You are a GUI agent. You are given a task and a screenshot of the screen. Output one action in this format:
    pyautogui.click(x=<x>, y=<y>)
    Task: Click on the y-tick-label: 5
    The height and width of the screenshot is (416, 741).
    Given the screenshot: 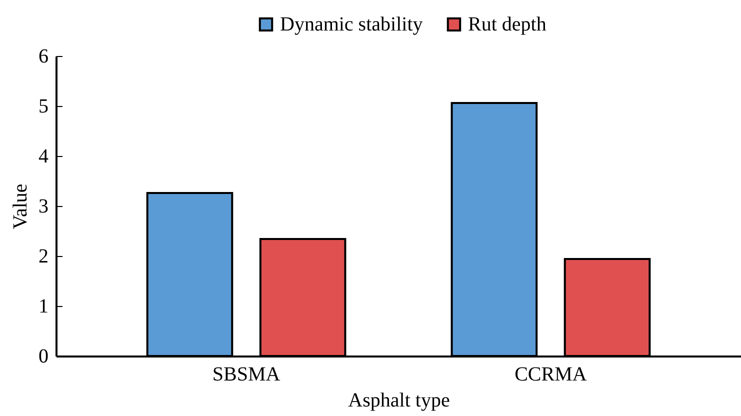 What is the action you would take?
    pyautogui.click(x=43, y=107)
    